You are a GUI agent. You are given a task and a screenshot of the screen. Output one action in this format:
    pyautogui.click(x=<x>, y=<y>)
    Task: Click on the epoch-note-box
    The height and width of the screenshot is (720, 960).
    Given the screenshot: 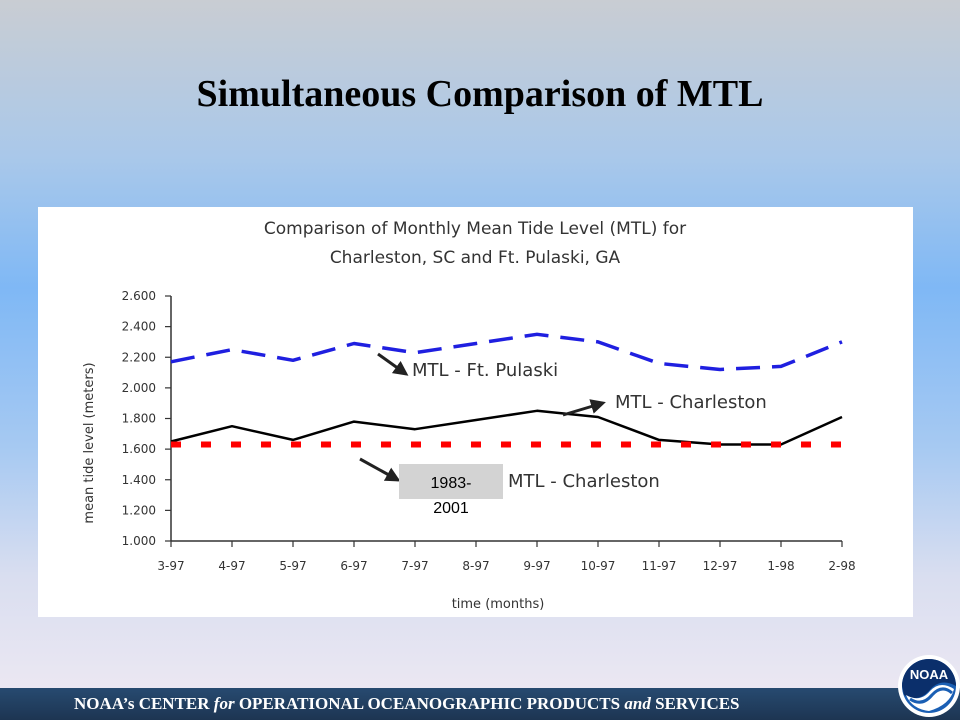 What is the action you would take?
    pyautogui.click(x=451, y=481)
    